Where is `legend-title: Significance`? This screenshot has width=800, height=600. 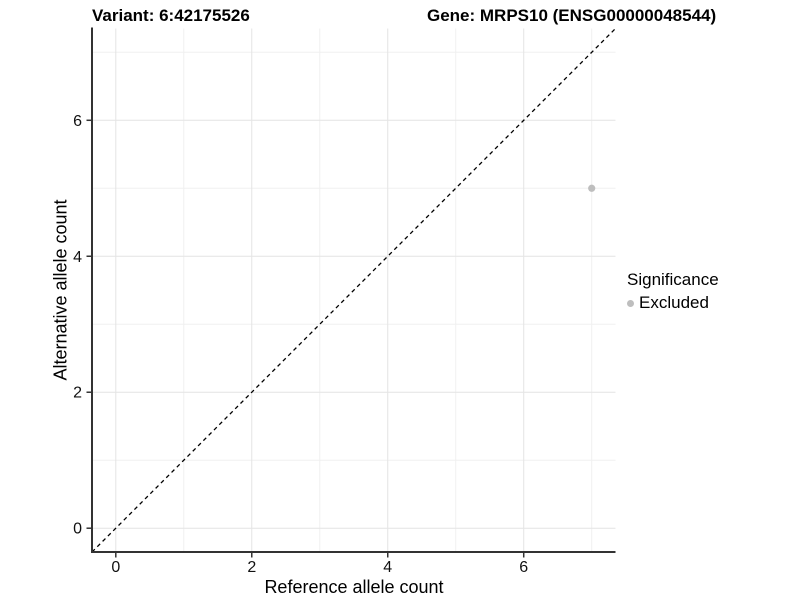
legend-title: Significance is located at coordinates (673, 279).